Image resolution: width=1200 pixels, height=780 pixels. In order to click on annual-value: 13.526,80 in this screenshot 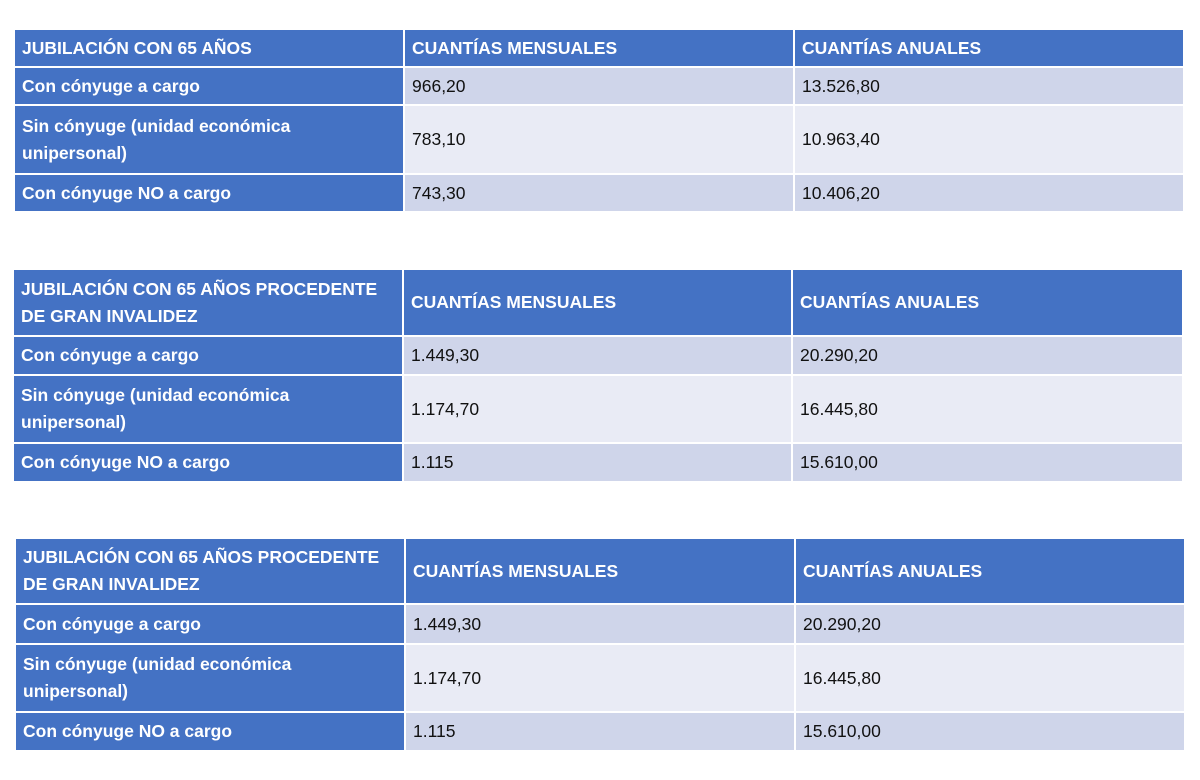, I will do `click(989, 86)`.